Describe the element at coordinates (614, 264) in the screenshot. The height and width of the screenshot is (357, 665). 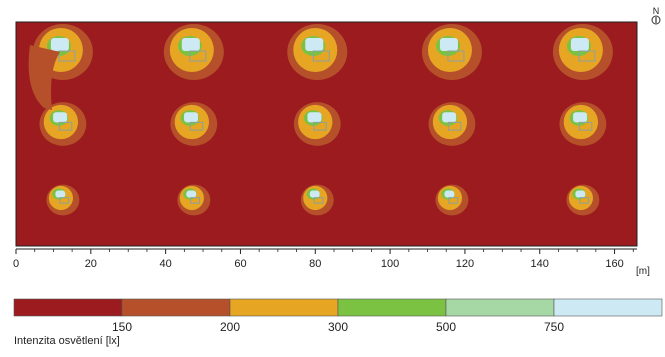
I see `x-tick-label: 160` at that location.